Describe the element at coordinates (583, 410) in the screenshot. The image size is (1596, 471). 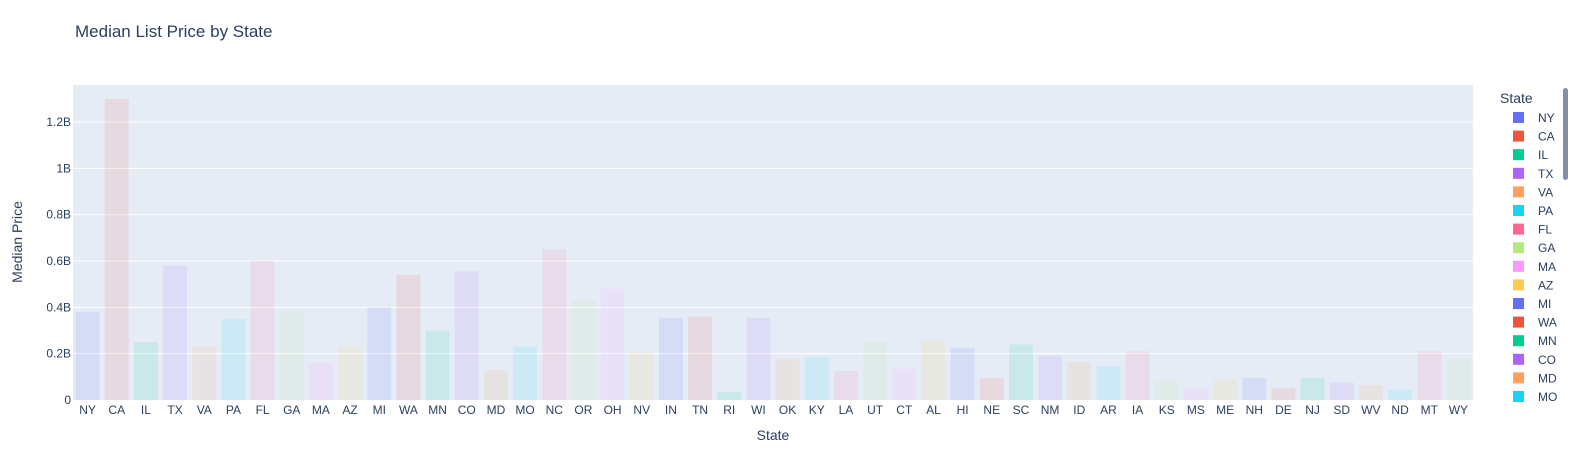
I see `x-tick-label-or: OR` at that location.